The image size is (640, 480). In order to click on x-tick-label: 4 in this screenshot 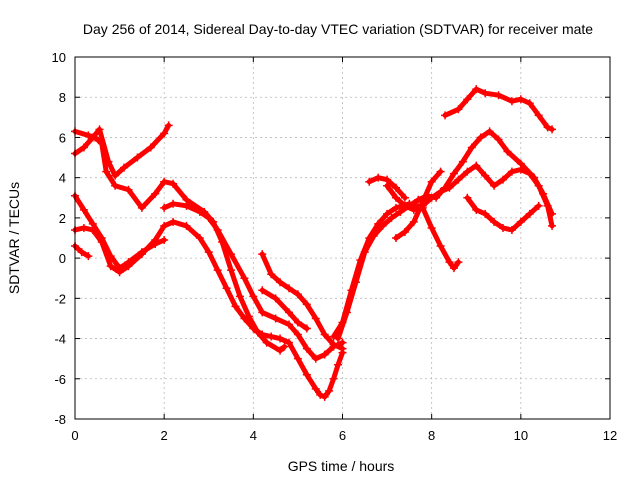, I will do `click(253, 435)`.